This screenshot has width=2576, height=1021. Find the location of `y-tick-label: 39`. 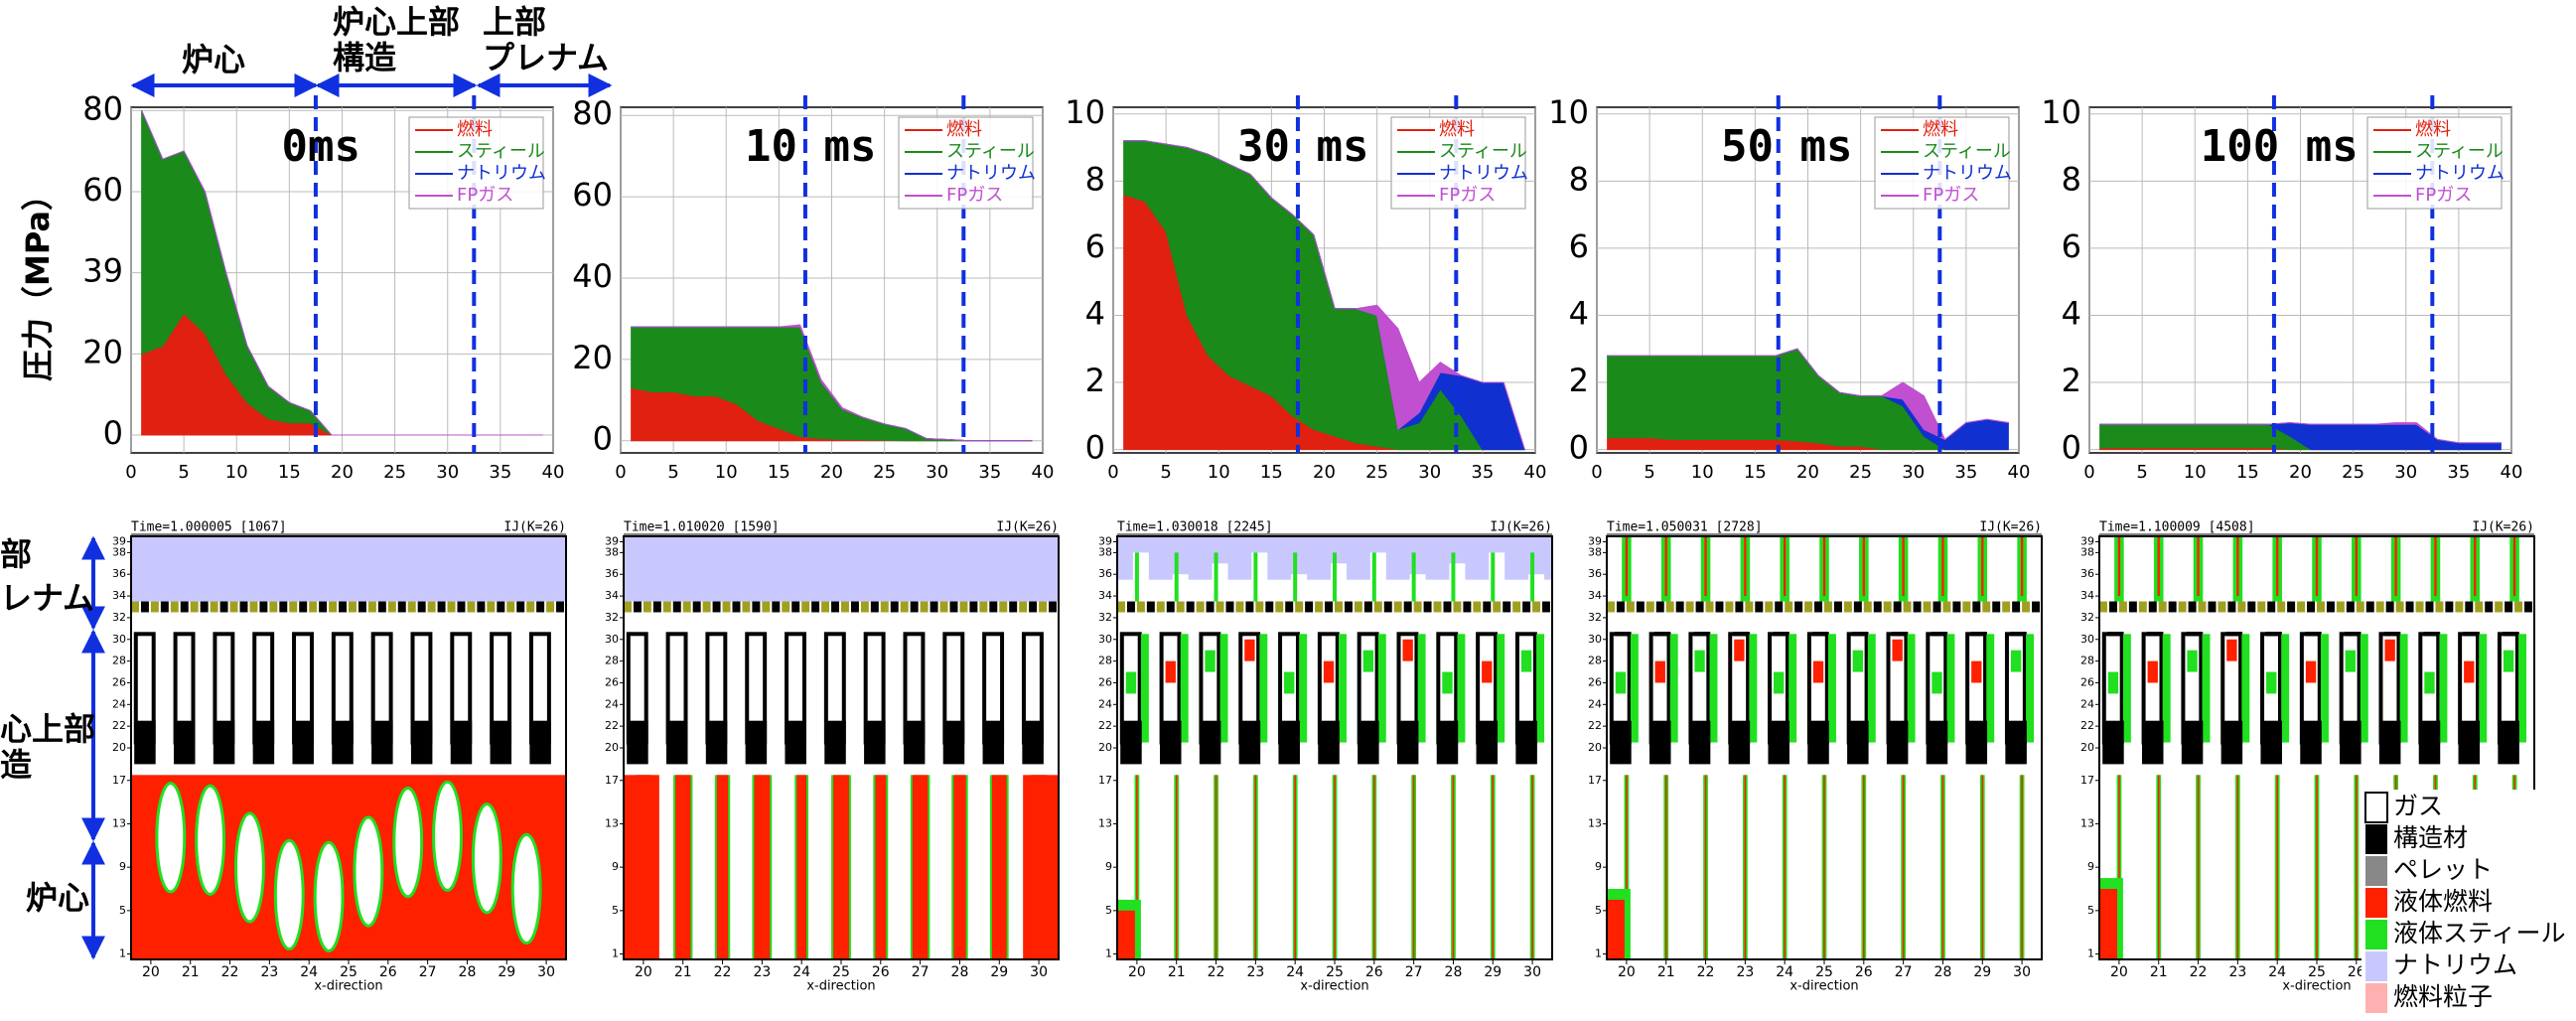

y-tick-label: 39 is located at coordinates (612, 541).